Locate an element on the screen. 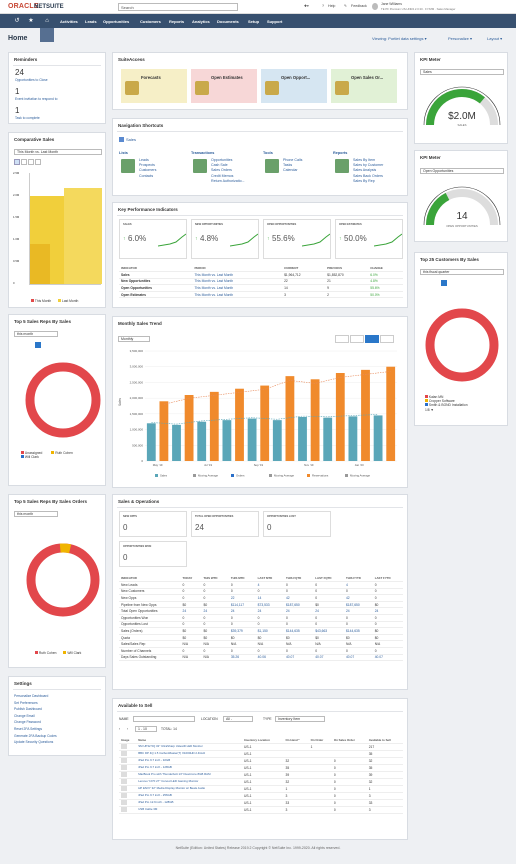 This screenshot has height=864, width=516. column-header: Inventory Location is located at coordinates (262, 741).